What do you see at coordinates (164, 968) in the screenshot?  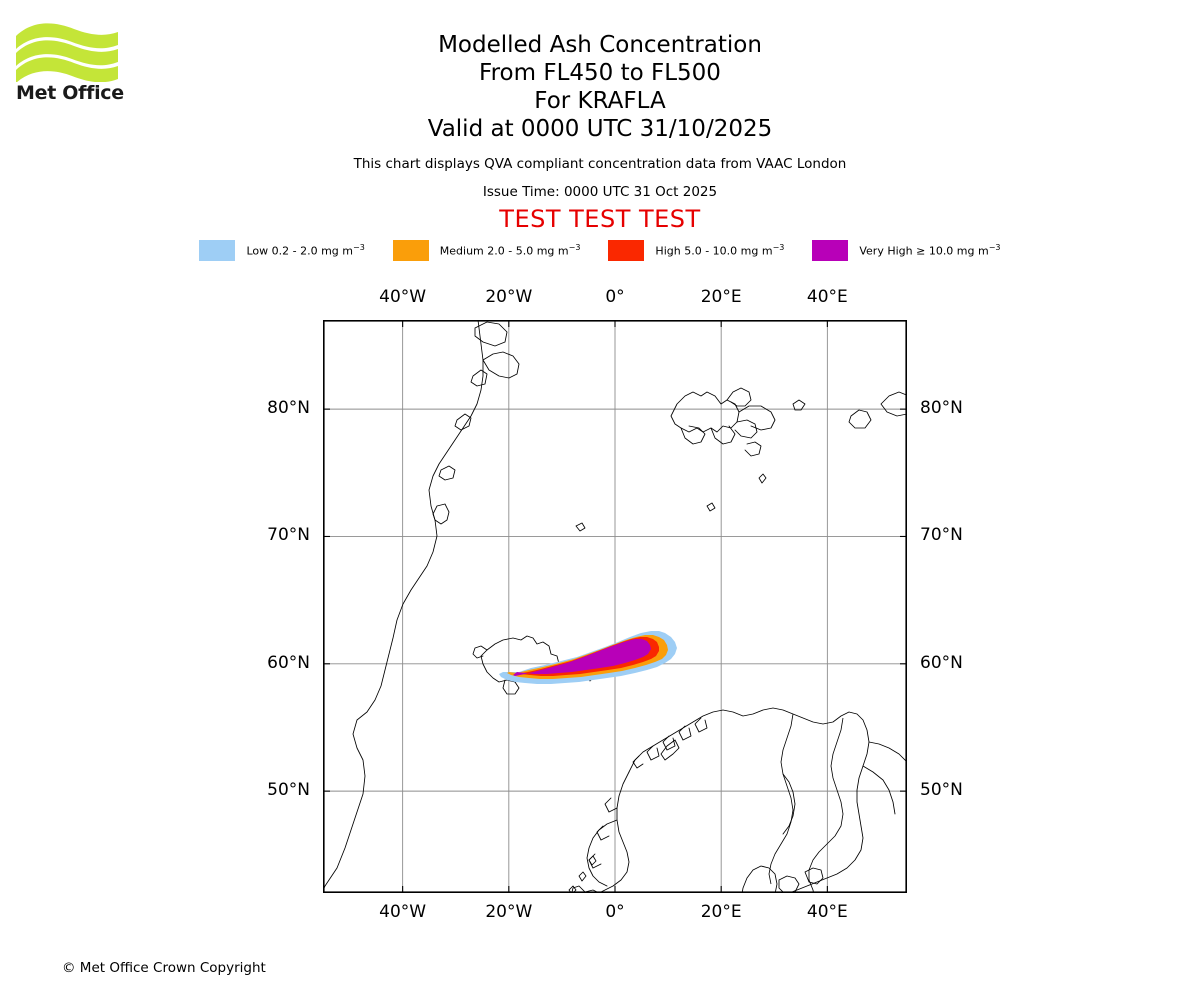 I see `copyright-notice: © Met Office Crown Copyright` at bounding box center [164, 968].